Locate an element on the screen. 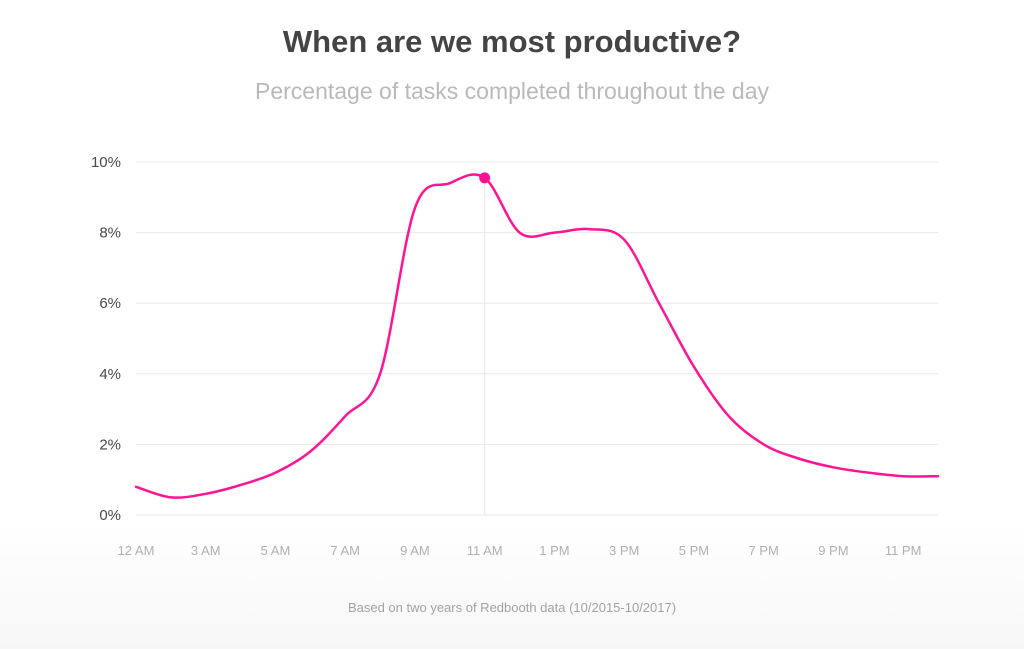 This screenshot has width=1024, height=649. x-tick-label: 5 PM is located at coordinates (694, 550).